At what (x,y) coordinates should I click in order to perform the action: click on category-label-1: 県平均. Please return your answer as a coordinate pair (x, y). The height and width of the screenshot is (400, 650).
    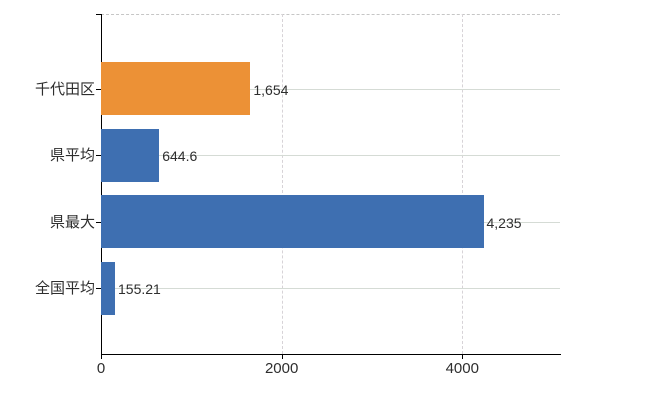
    Looking at the image, I should click on (72, 155).